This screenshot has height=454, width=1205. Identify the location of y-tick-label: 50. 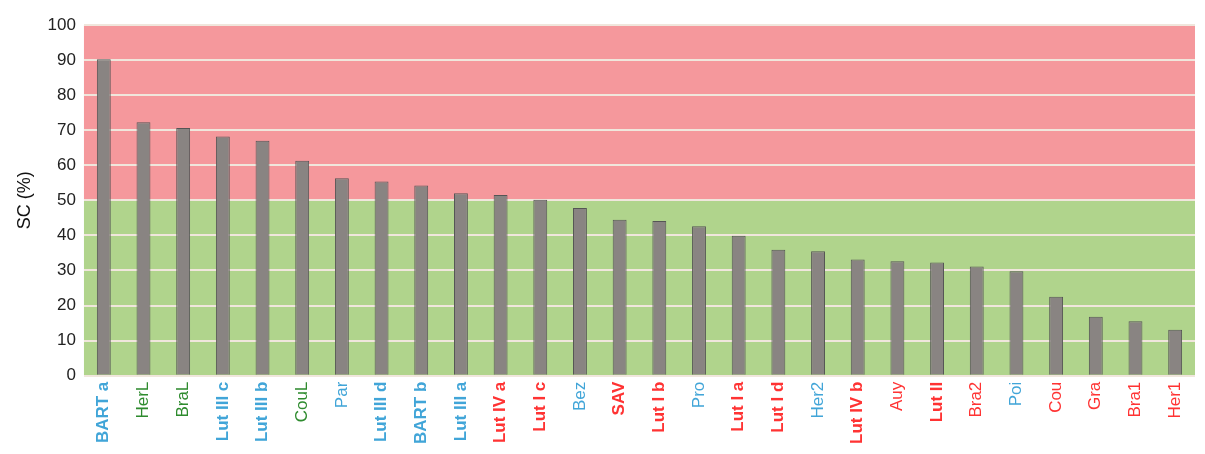
(66, 200).